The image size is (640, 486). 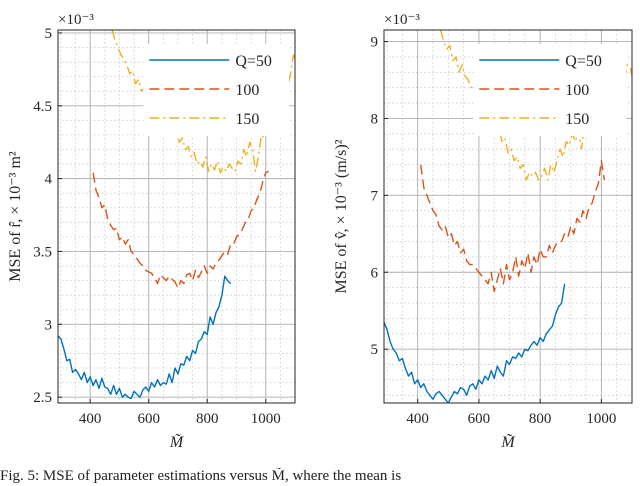 I want to click on y-tick-label: 8, so click(x=375, y=119).